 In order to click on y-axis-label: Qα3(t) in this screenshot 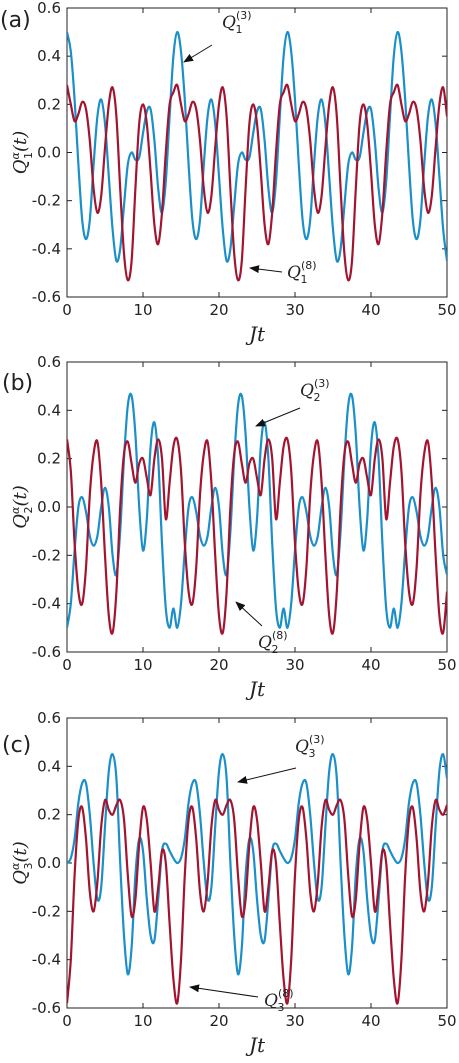, I will do `click(22, 862)`.